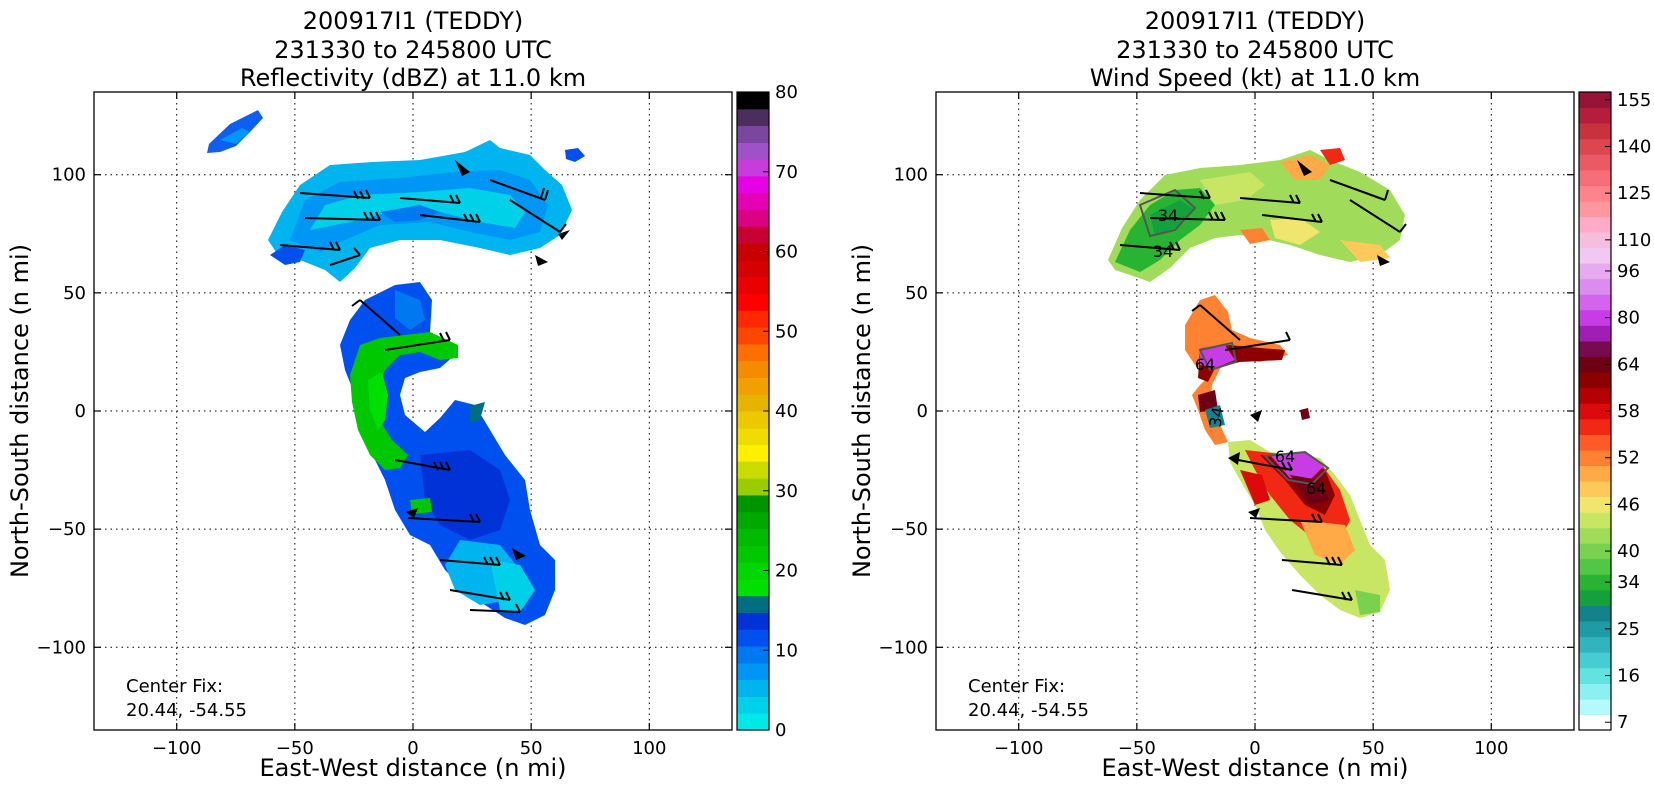  I want to click on panel-title-line-3: Wind Speed (kt) at 11.0 km, so click(1255, 78).